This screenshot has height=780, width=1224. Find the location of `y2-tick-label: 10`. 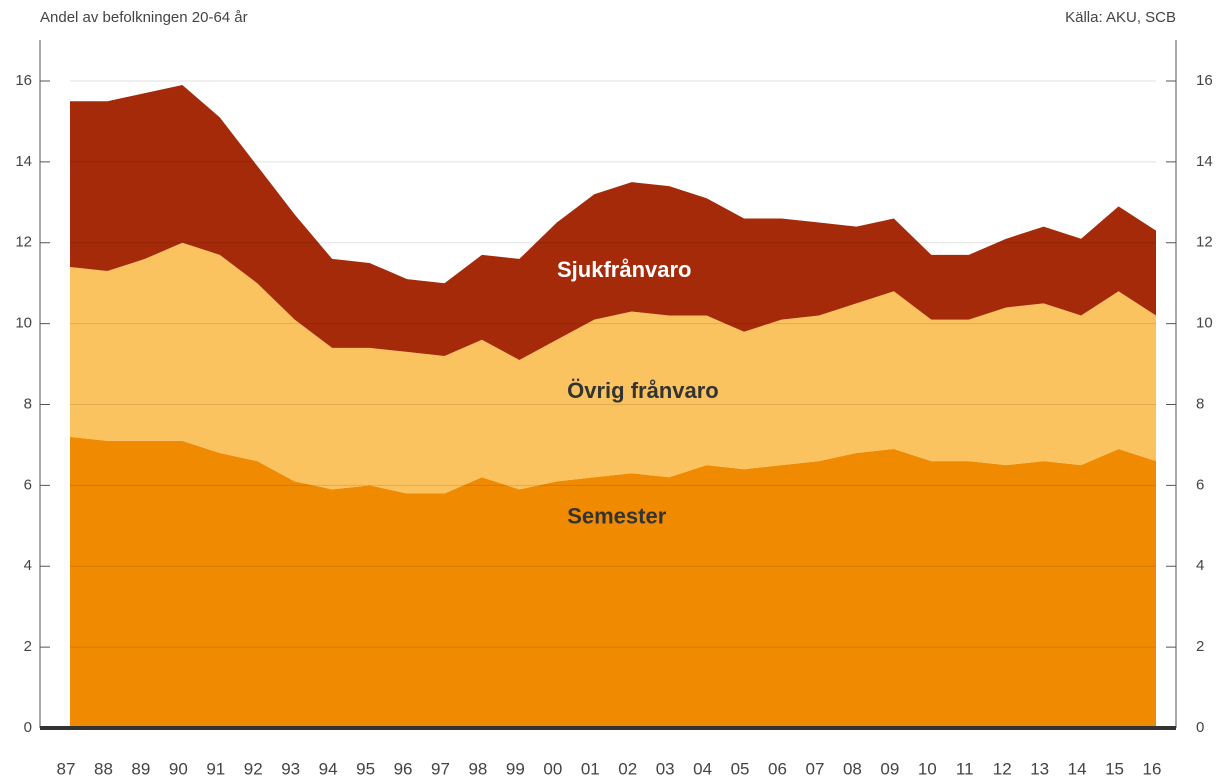

y2-tick-label: 10 is located at coordinates (1204, 323).